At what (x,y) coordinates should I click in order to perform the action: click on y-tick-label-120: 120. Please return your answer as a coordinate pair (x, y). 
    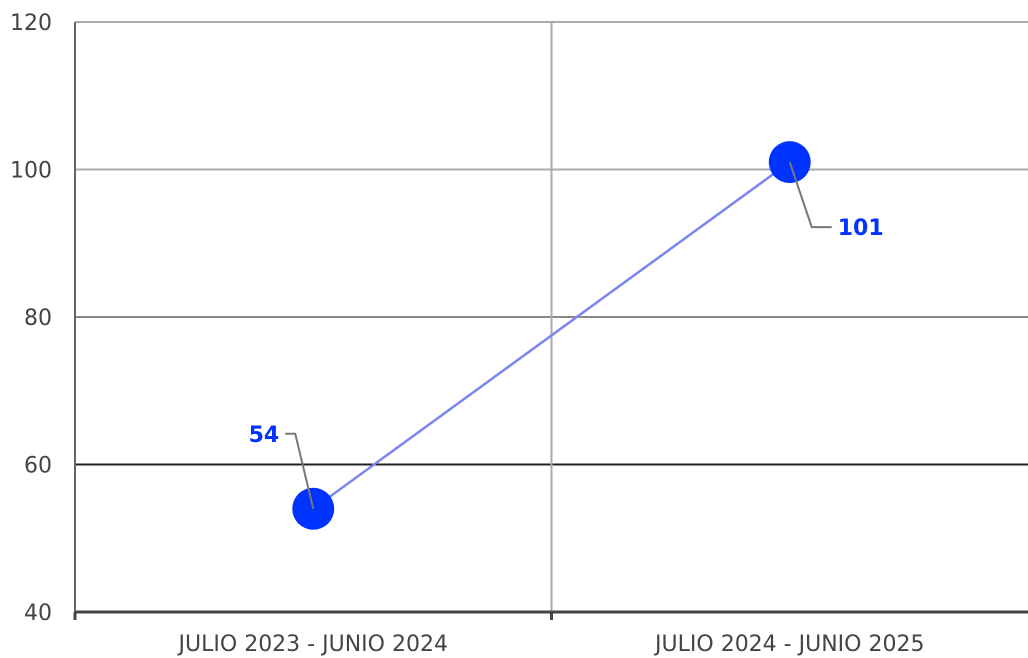
    Looking at the image, I should click on (31, 23).